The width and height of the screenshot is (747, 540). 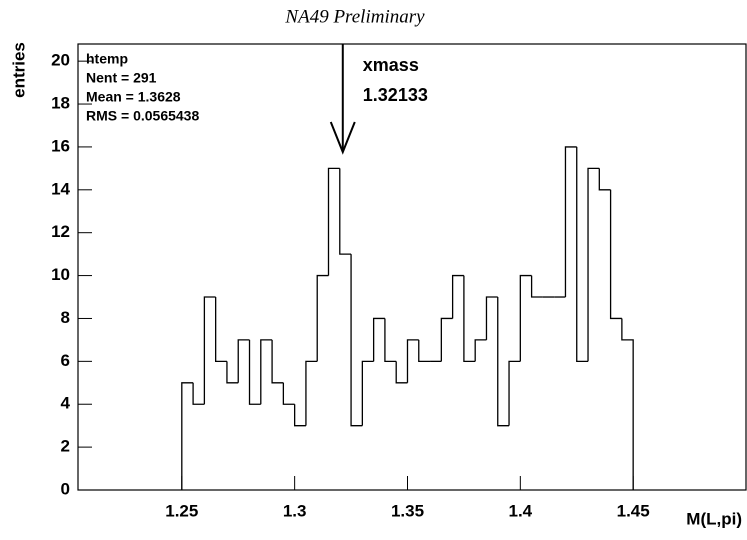 What do you see at coordinates (60, 188) in the screenshot?
I see `y-tick-label: 14` at bounding box center [60, 188].